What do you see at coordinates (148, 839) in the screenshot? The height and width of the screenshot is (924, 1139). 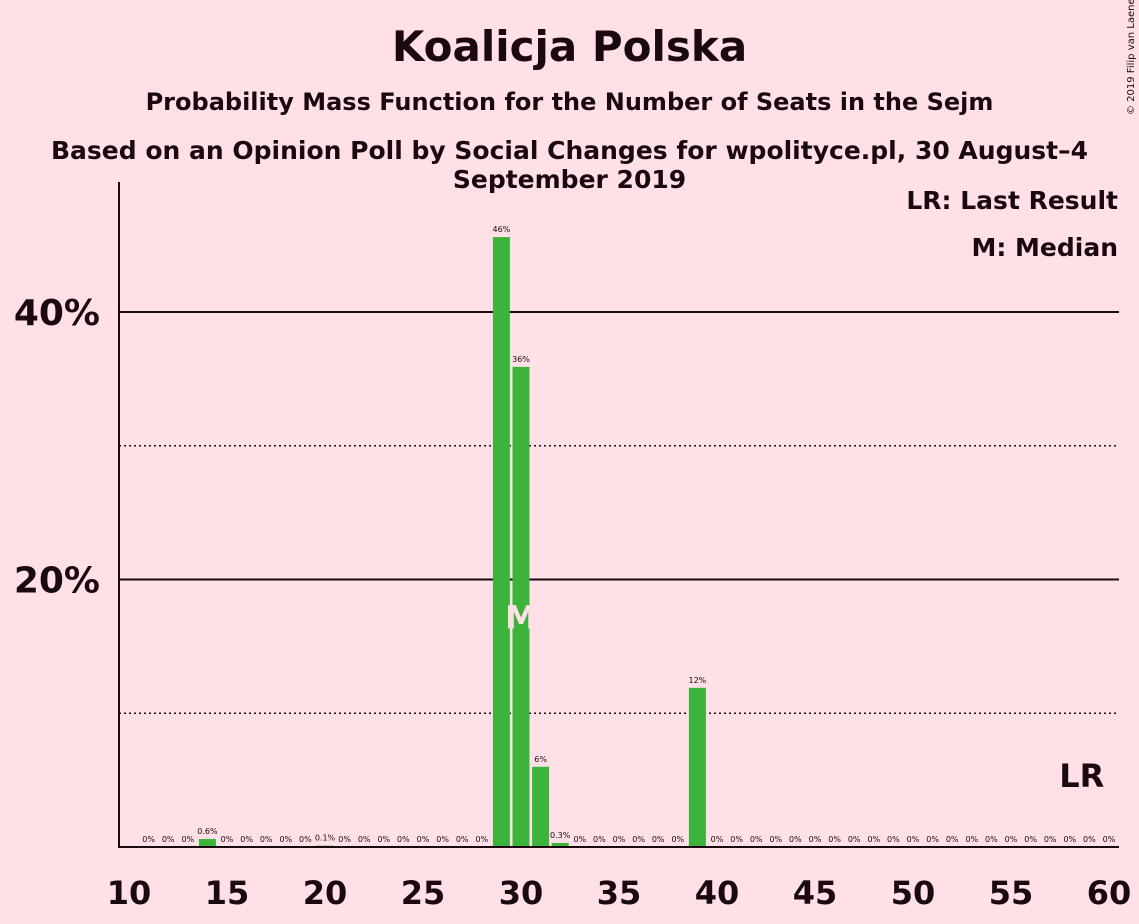 I see `bar-value-label-11: 0%` at bounding box center [148, 839].